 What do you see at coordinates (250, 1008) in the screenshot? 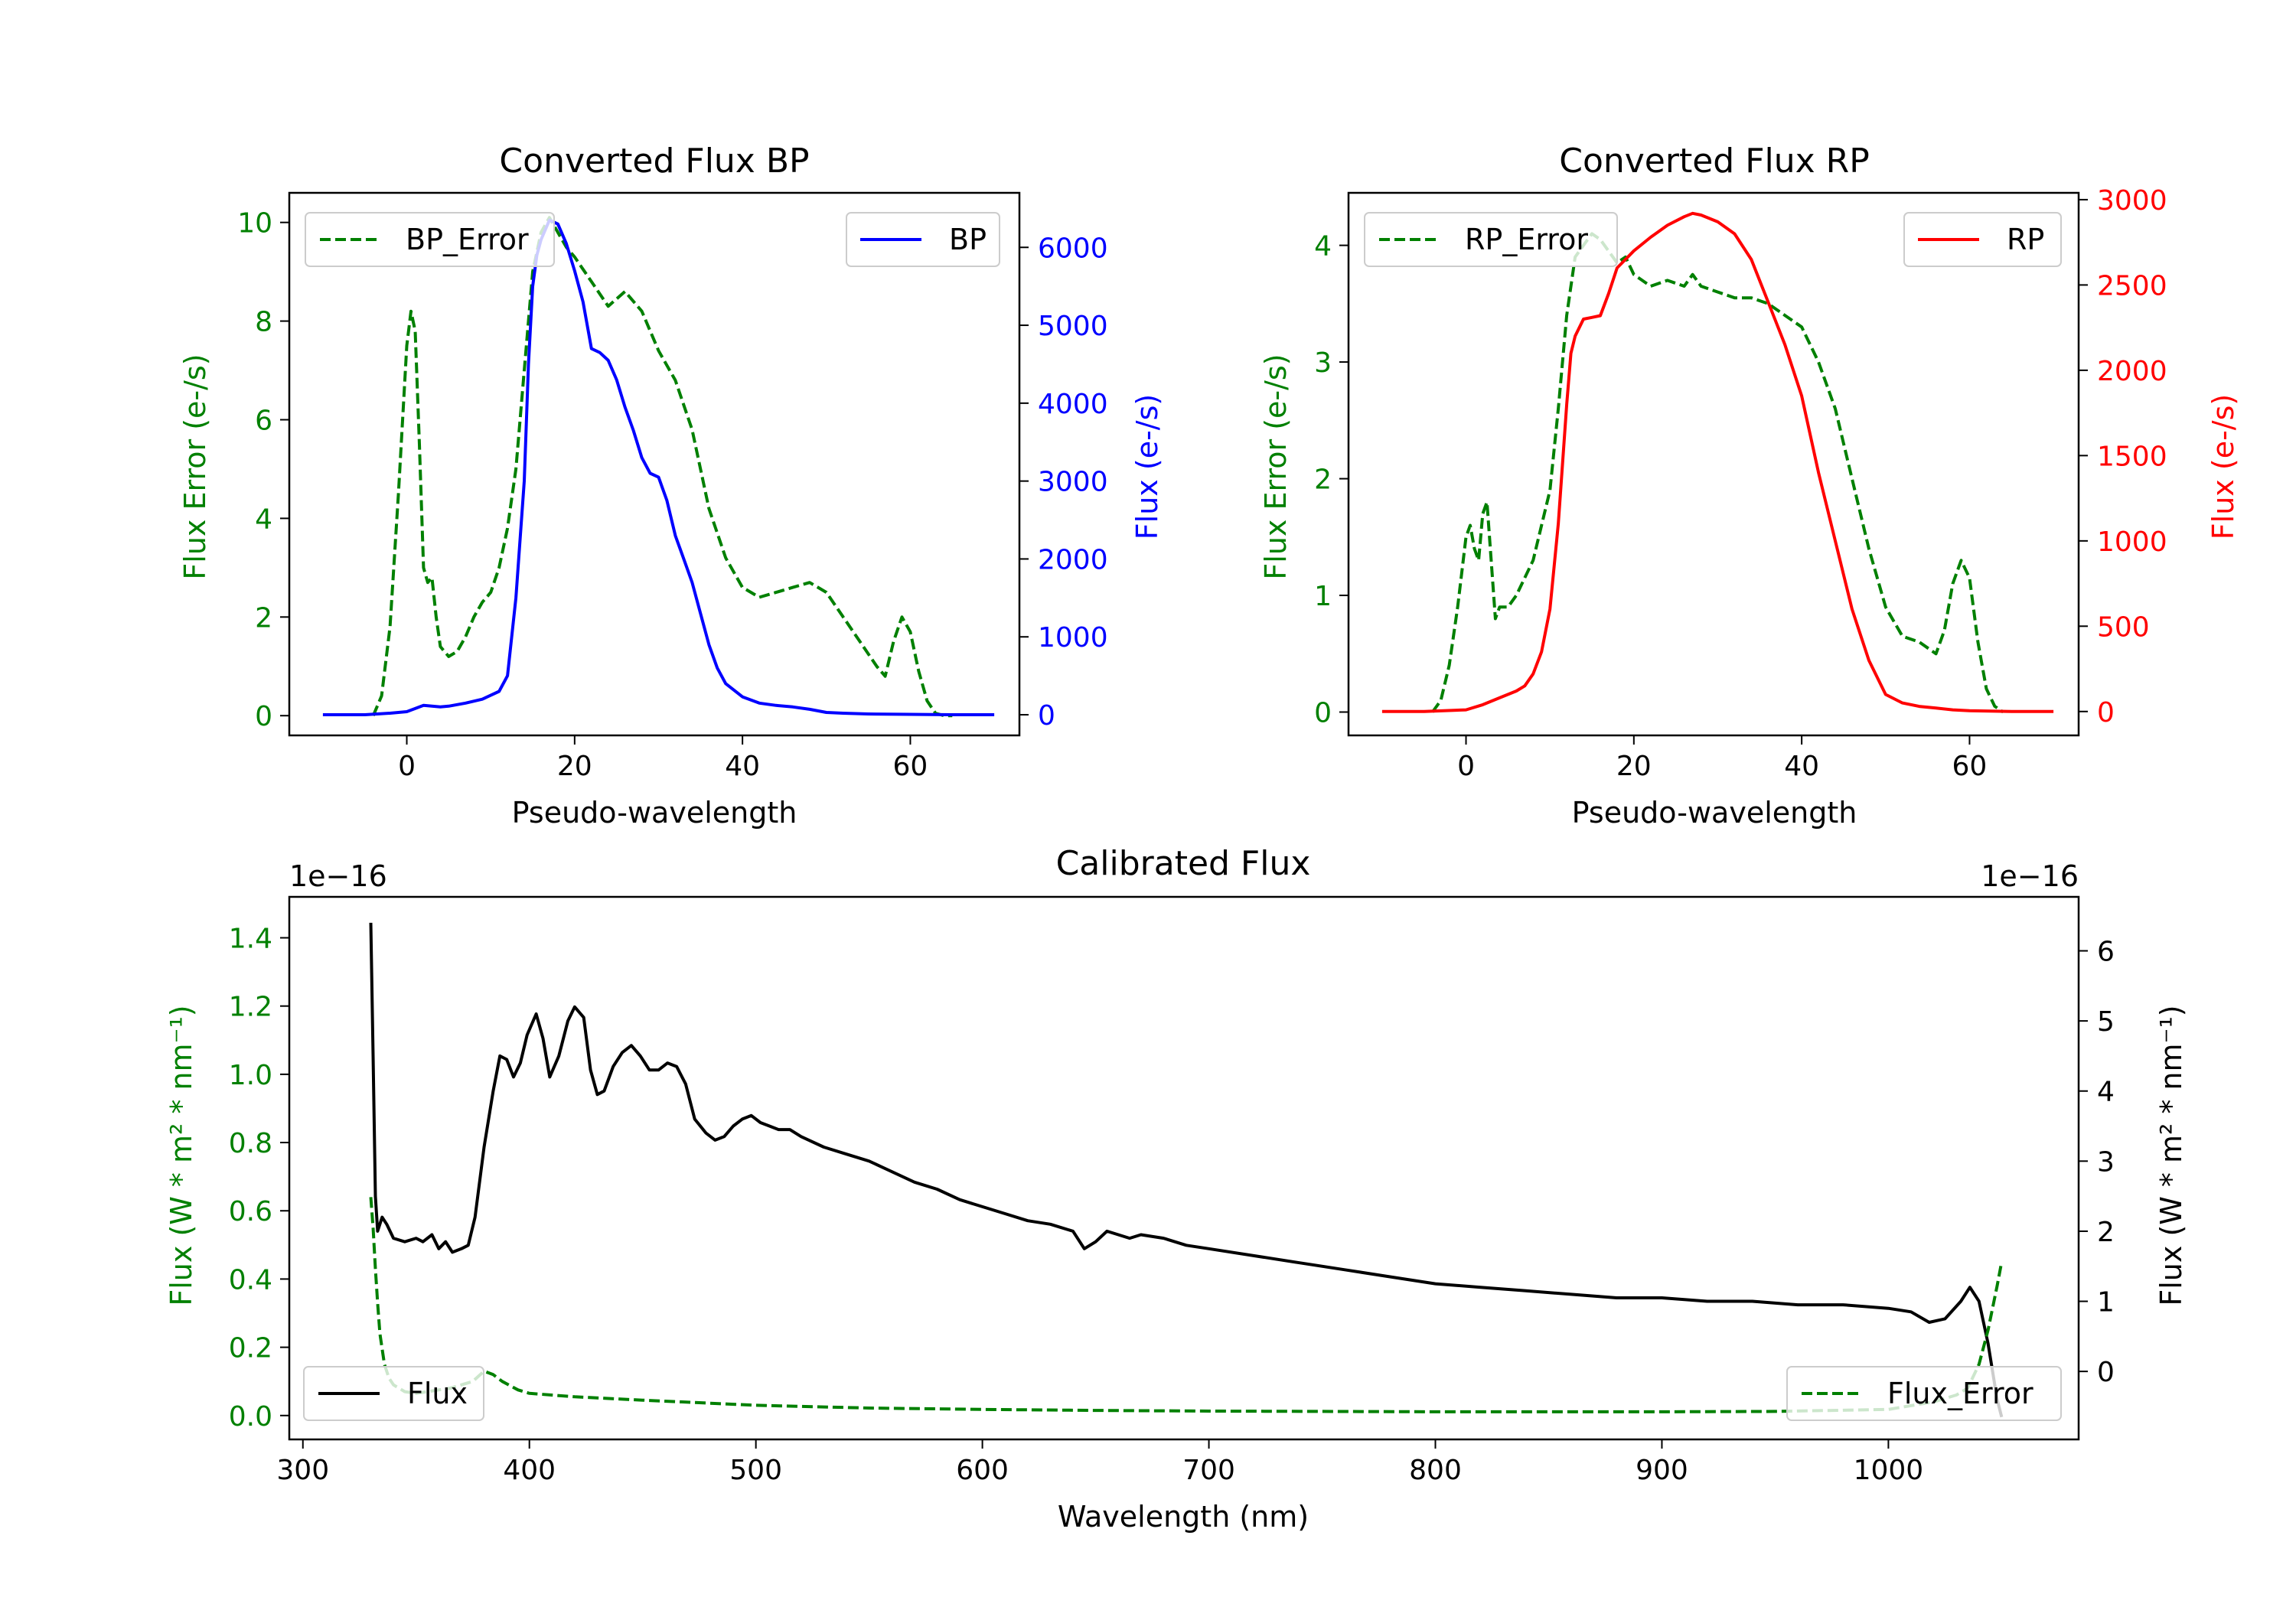
I see `cal-ytick-left-label: 1.2` at bounding box center [250, 1008].